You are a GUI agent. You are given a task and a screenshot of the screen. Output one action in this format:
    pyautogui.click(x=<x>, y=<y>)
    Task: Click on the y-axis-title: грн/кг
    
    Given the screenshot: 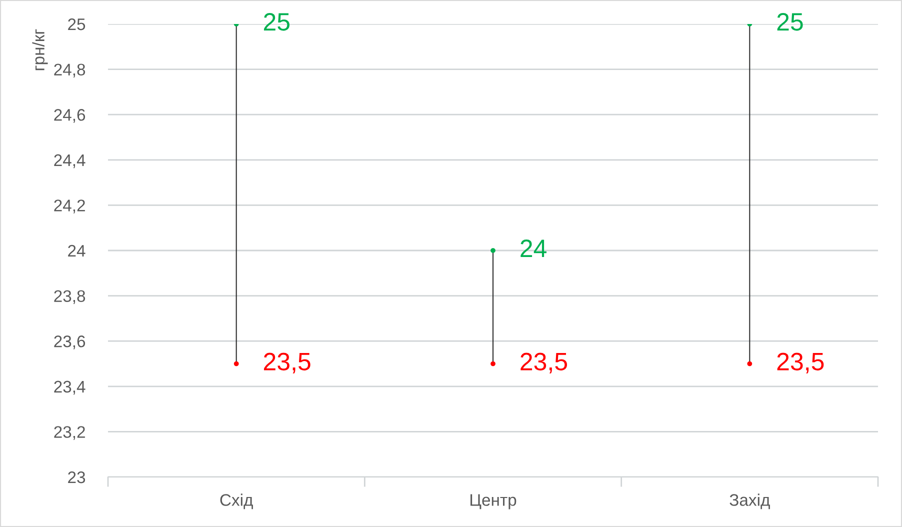 What is the action you would take?
    pyautogui.click(x=40, y=49)
    